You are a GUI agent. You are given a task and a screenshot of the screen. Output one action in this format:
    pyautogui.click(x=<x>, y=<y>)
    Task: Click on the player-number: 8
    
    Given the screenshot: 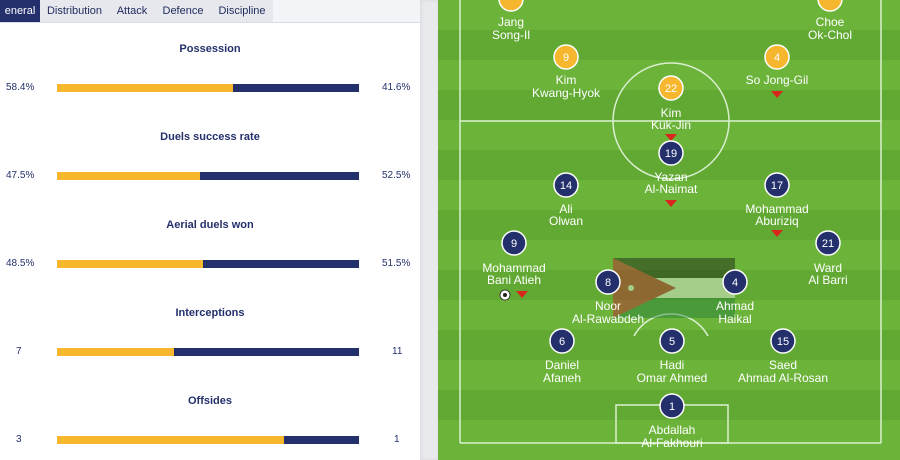 What is the action you would take?
    pyautogui.click(x=608, y=283)
    